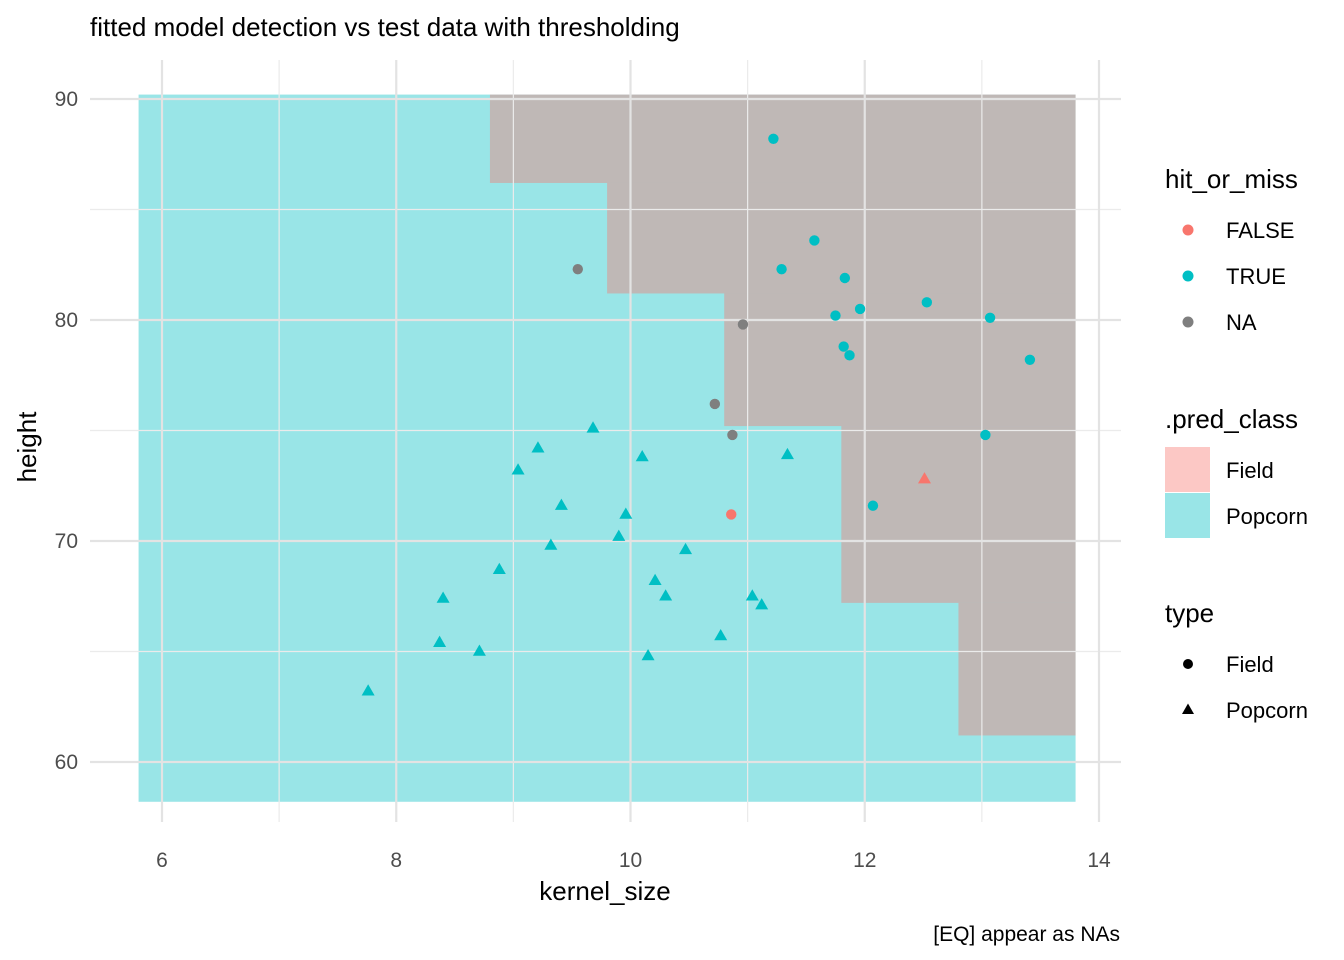 The image size is (1344, 960). What do you see at coordinates (396, 860) in the screenshot?
I see `x-tick-label: 8` at bounding box center [396, 860].